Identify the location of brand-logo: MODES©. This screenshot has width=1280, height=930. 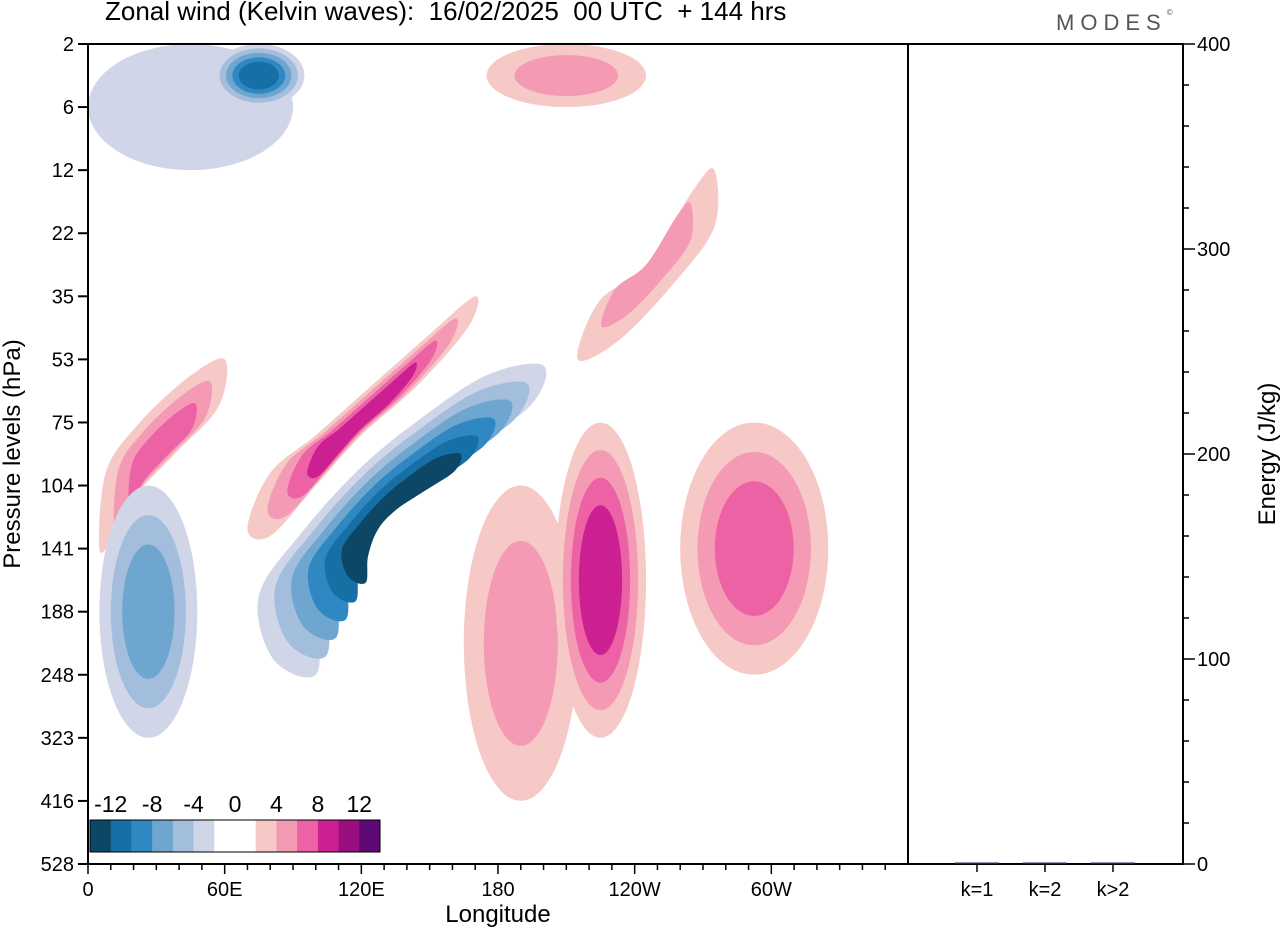
(1114, 22).